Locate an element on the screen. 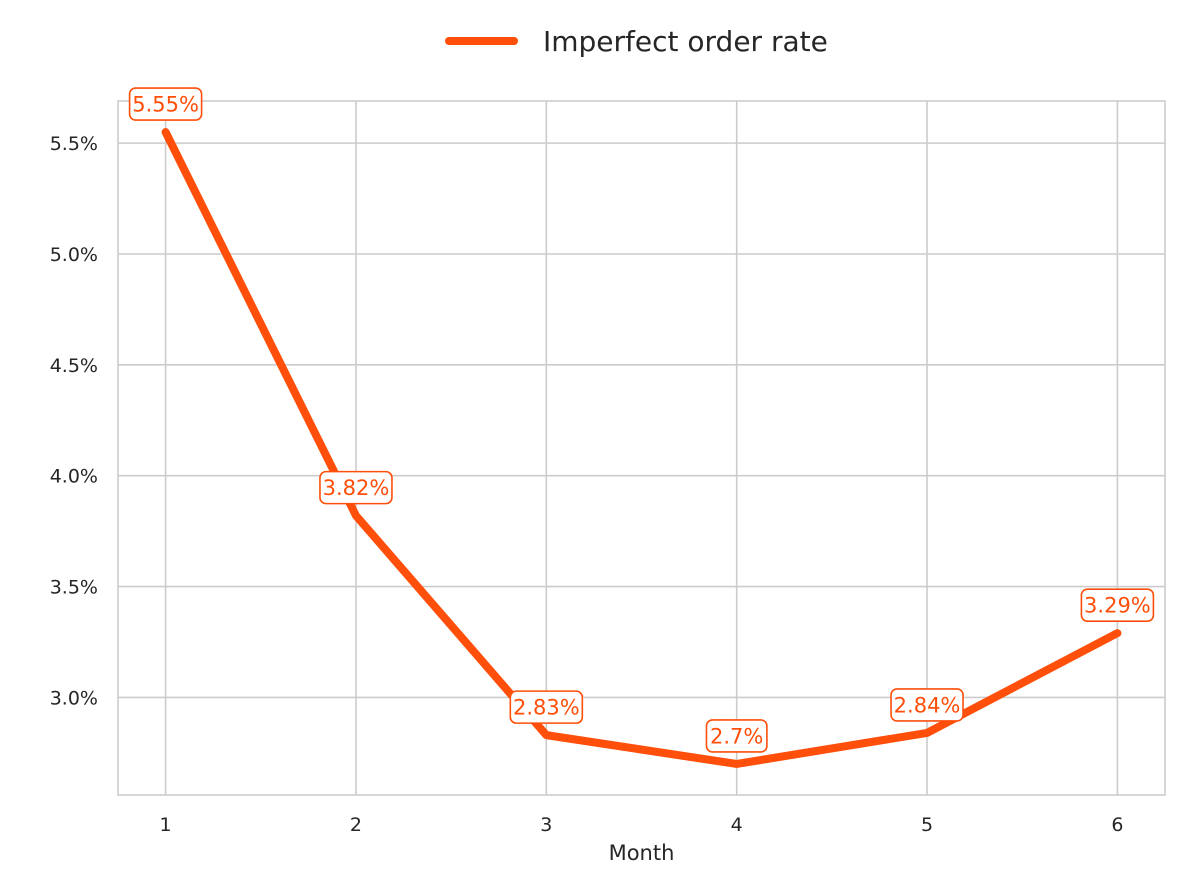  data-label-box: 5.55% is located at coordinates (165, 104).